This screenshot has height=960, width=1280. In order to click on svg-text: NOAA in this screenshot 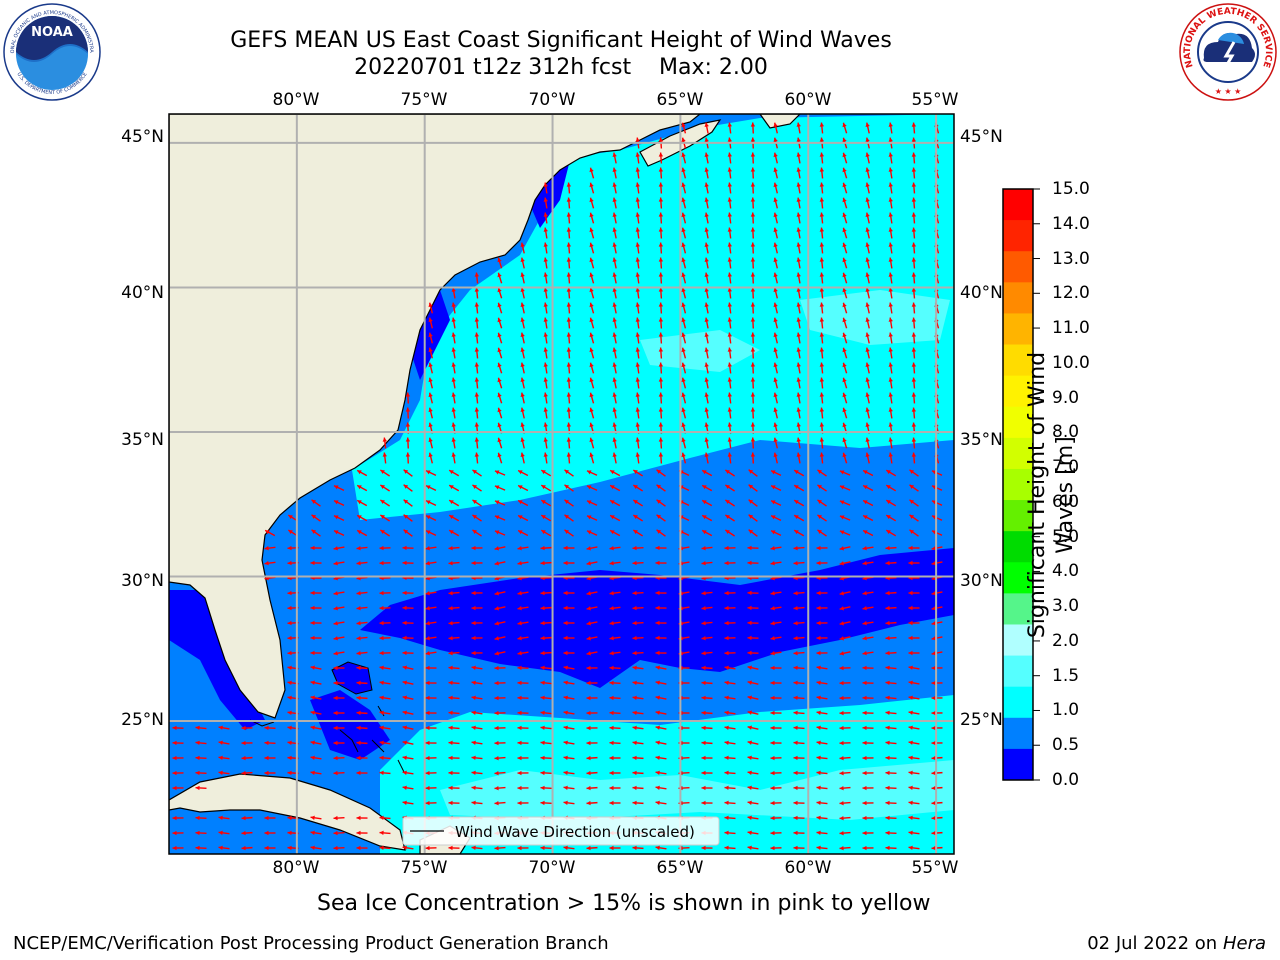, I will do `click(52, 32)`.